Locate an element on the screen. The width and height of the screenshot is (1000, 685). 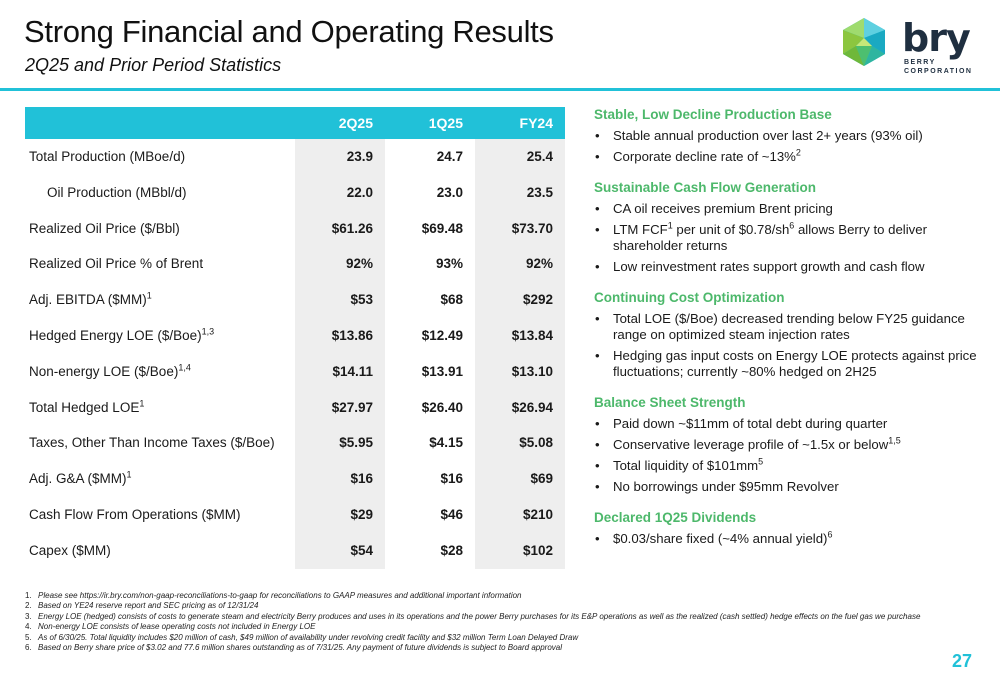
footnote-ref: 1,5 is located at coordinates (894, 440).